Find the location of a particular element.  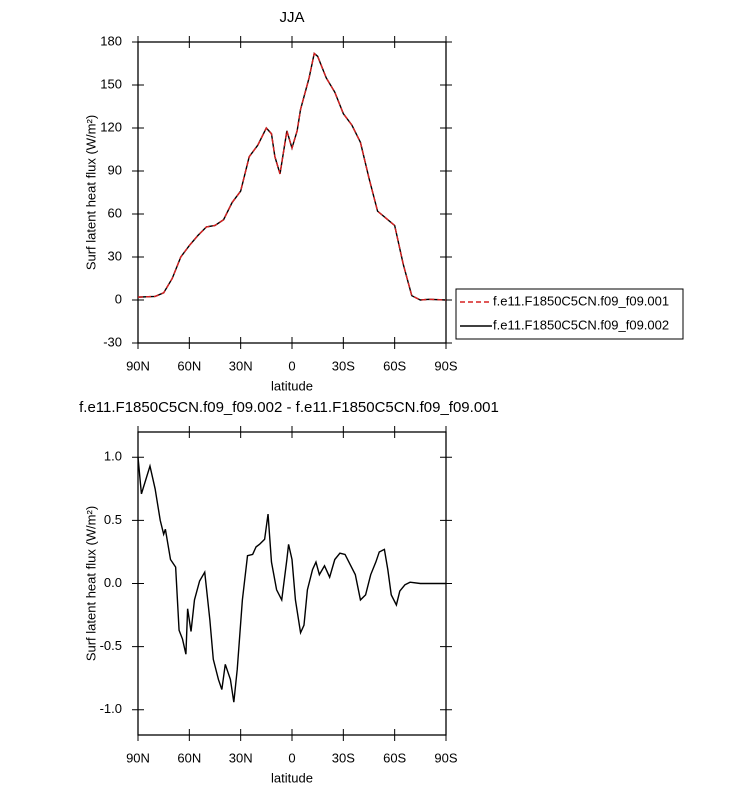

y-tick-label: -0.5 is located at coordinates (111, 645).